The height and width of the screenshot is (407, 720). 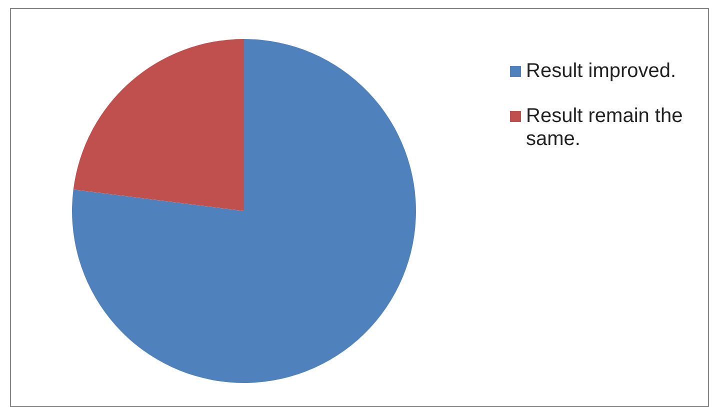 What do you see at coordinates (601, 71) in the screenshot?
I see `legend-label: Result improved.` at bounding box center [601, 71].